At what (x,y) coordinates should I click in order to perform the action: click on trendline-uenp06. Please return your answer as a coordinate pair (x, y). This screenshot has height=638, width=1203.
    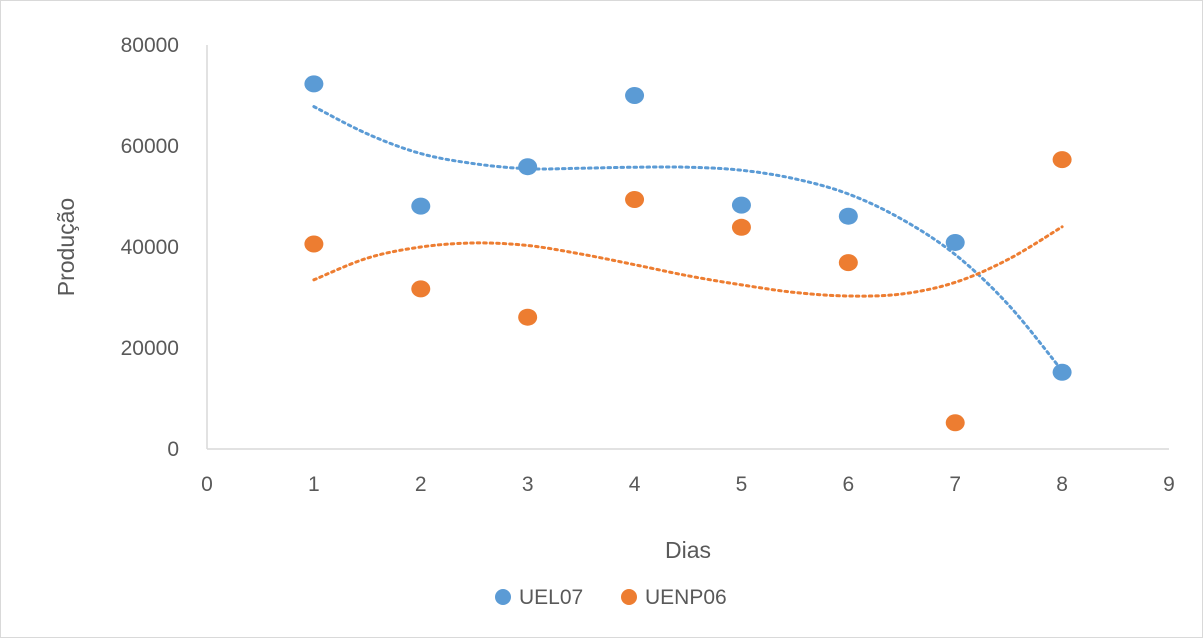
    Looking at the image, I should click on (688, 261).